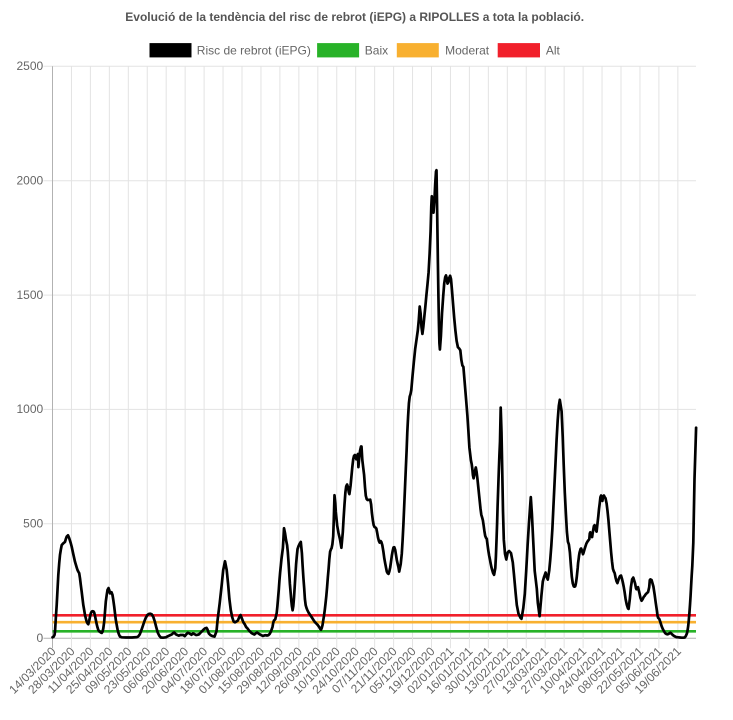  I want to click on svg-text: 500, so click(33, 524).